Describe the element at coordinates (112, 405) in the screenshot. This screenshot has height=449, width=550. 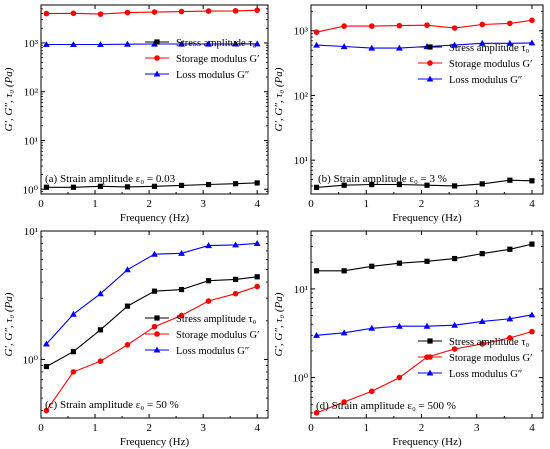
I see `panel-annotation: (c) Strain amplitude ε₀ = 50 %` at that location.